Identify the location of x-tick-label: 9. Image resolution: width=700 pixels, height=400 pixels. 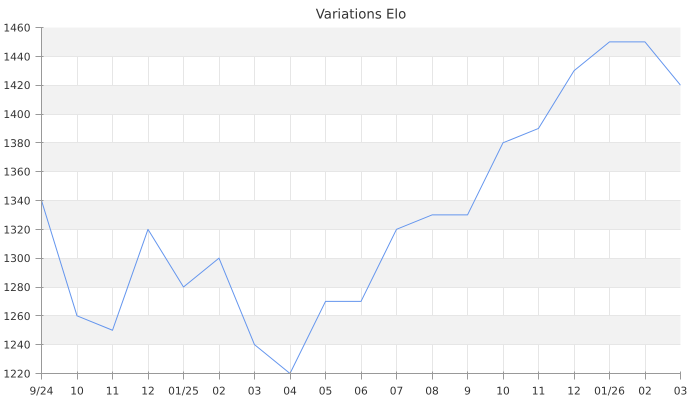
(468, 391).